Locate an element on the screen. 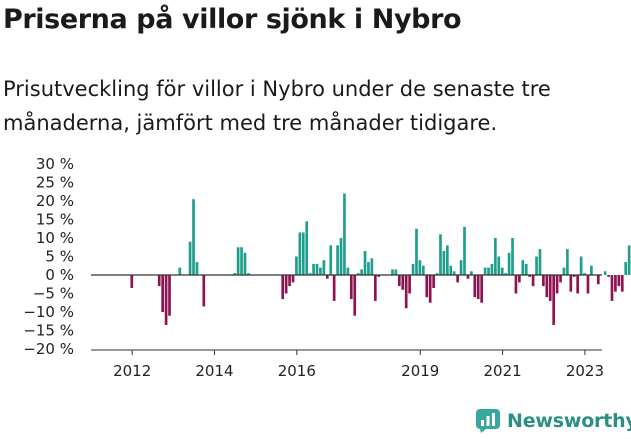 The width and height of the screenshot is (631, 439). y-tick-label: −5 % is located at coordinates (53, 294).